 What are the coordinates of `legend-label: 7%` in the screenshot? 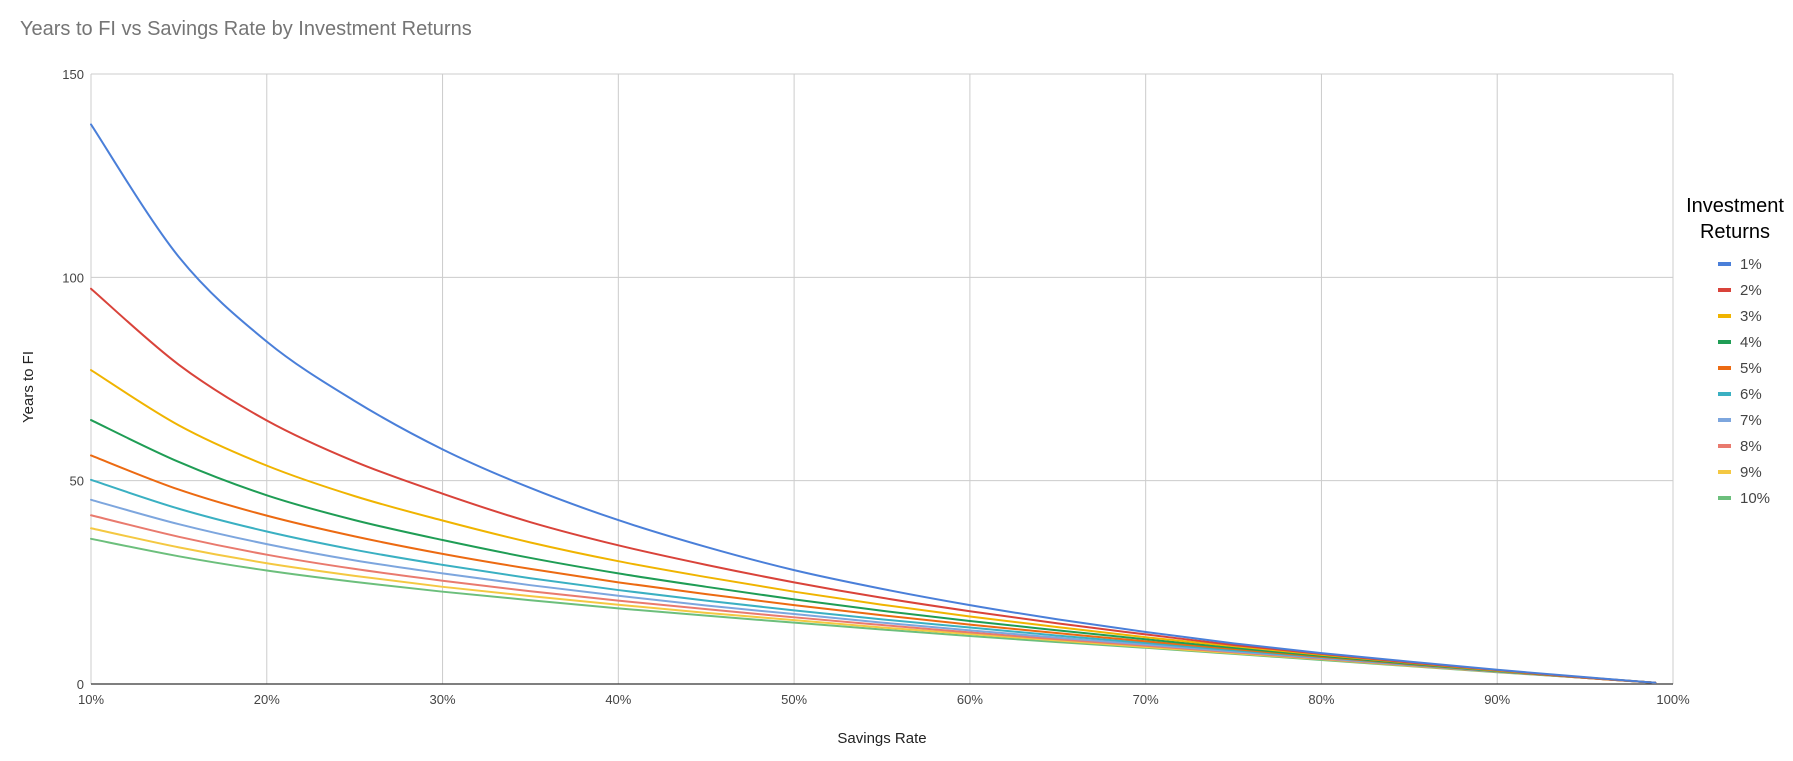 It's located at (1751, 420).